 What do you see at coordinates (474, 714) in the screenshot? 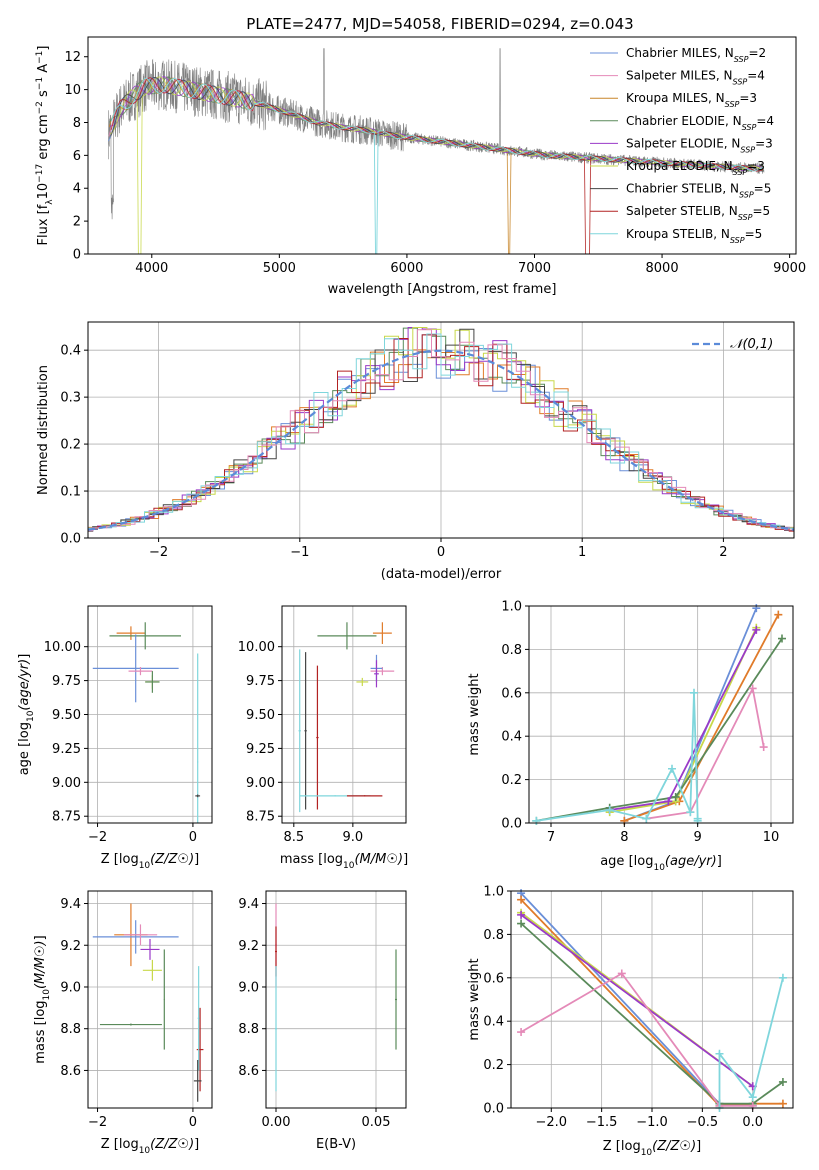
I see `y-axis-label: mass weight` at bounding box center [474, 714].